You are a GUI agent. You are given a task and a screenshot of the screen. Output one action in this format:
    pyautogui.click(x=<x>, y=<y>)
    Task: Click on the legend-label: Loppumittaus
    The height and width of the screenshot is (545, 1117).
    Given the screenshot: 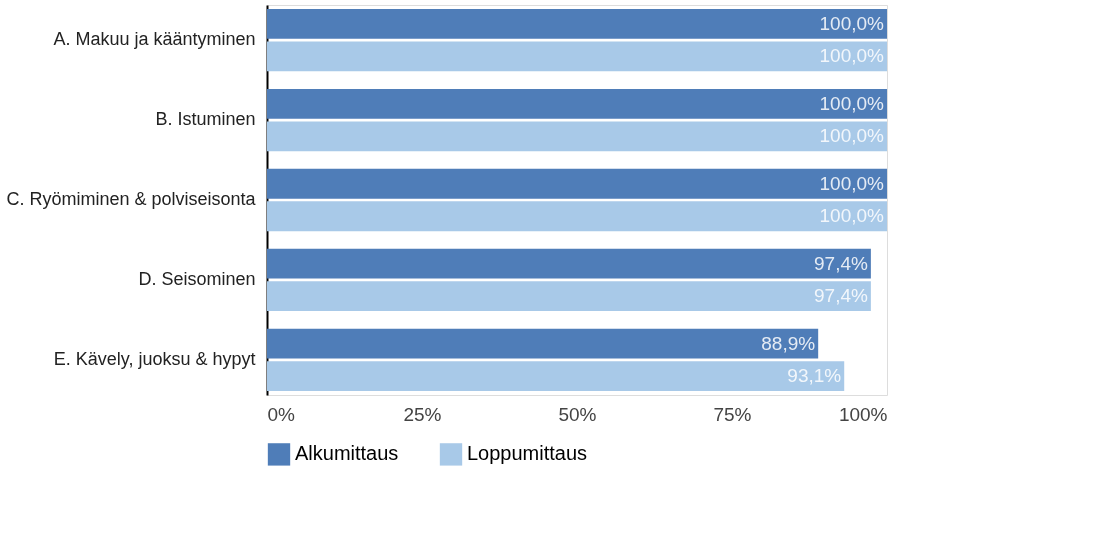 What is the action you would take?
    pyautogui.click(x=527, y=453)
    